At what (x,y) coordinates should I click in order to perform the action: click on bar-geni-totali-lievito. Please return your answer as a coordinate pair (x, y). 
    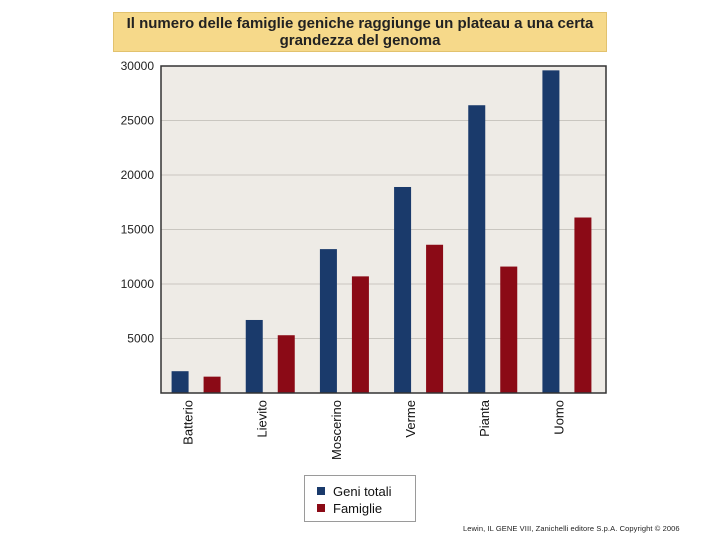
    Looking at the image, I should click on (254, 356).